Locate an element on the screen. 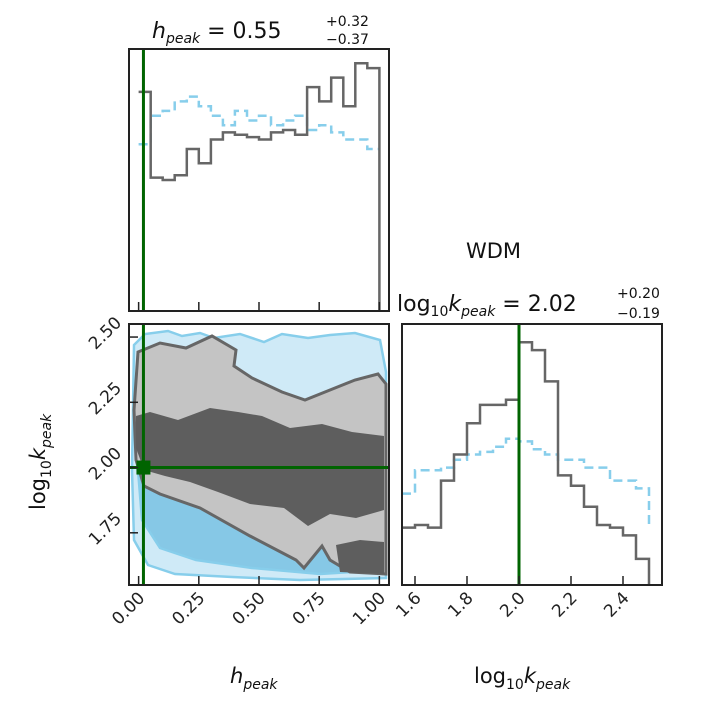 Image resolution: width=714 pixels, height=714 pixels. h-peak-tick-labels: 0.00 0.25 0.50 0.75 1.00 is located at coordinates (249, 608).